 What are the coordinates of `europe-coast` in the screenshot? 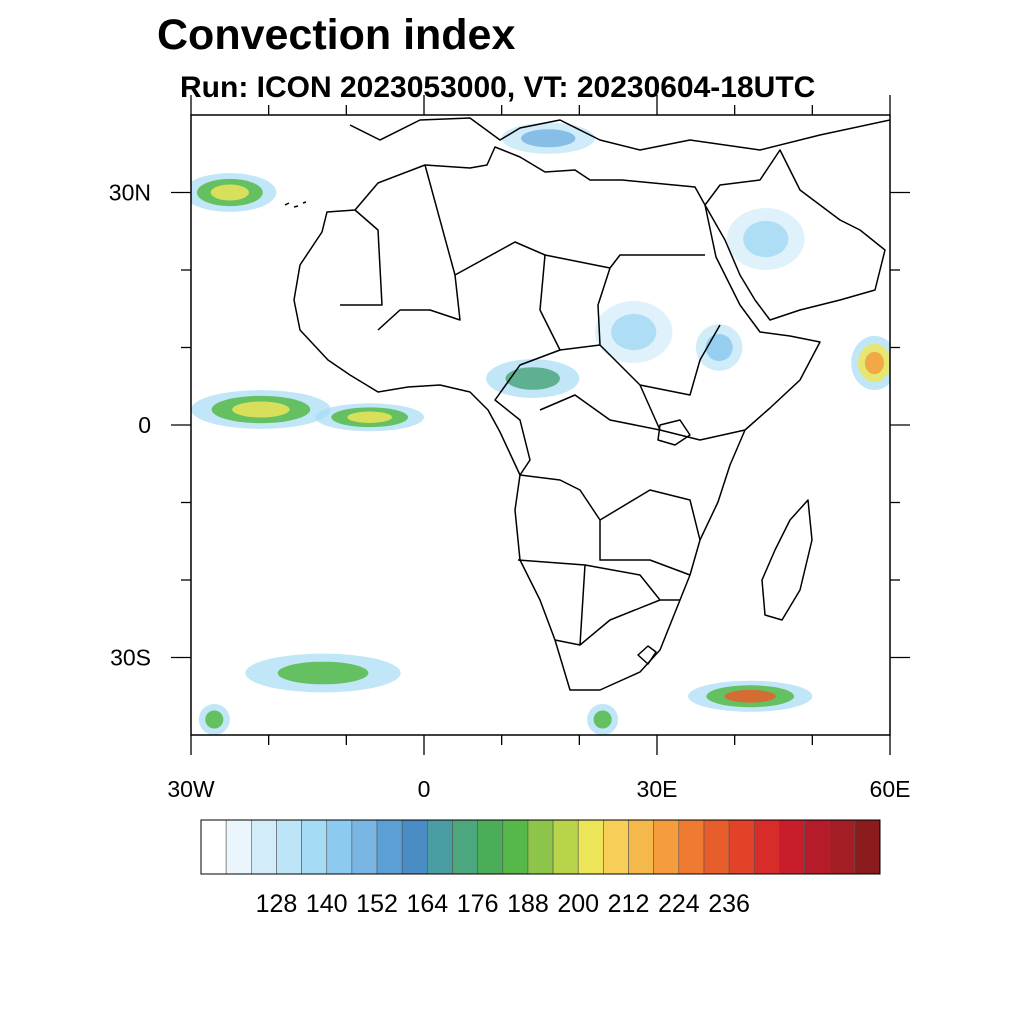 It's located at (619, 134).